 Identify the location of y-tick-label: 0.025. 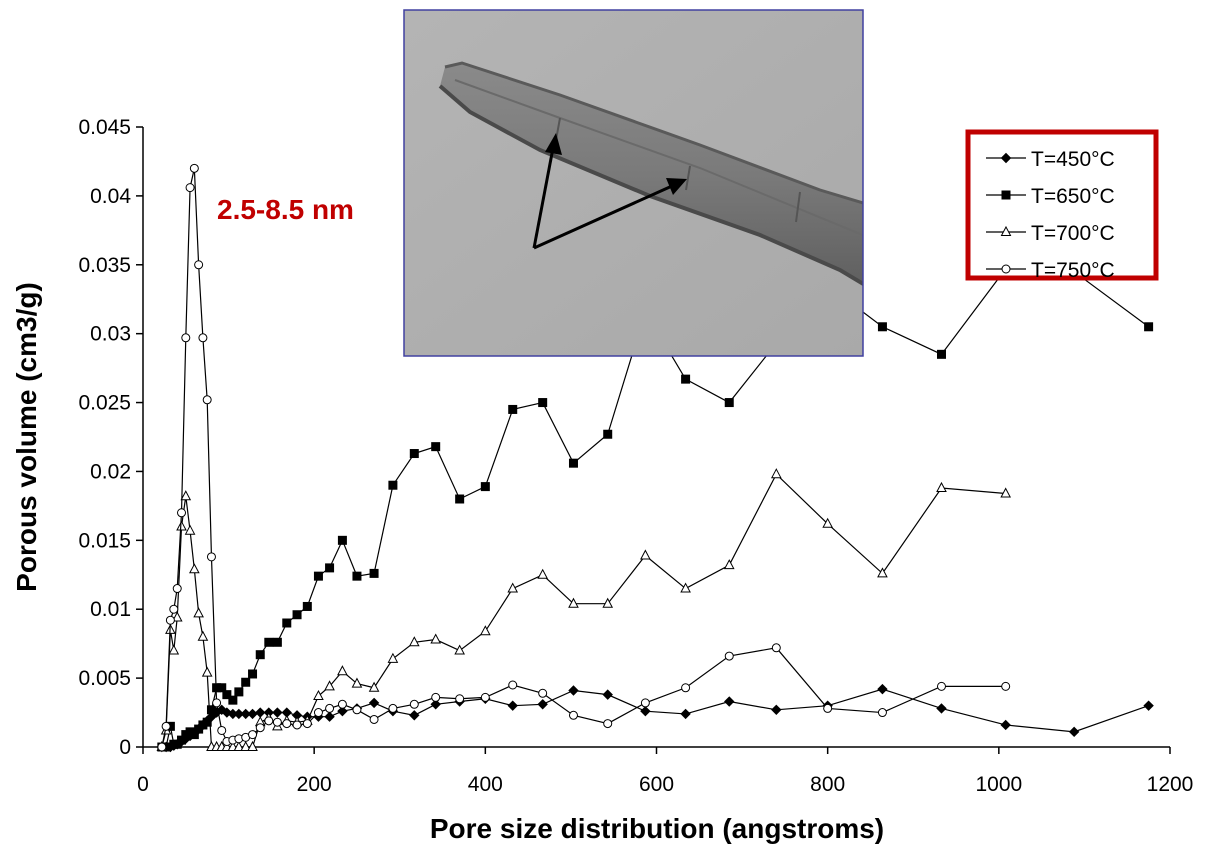
(104, 403).